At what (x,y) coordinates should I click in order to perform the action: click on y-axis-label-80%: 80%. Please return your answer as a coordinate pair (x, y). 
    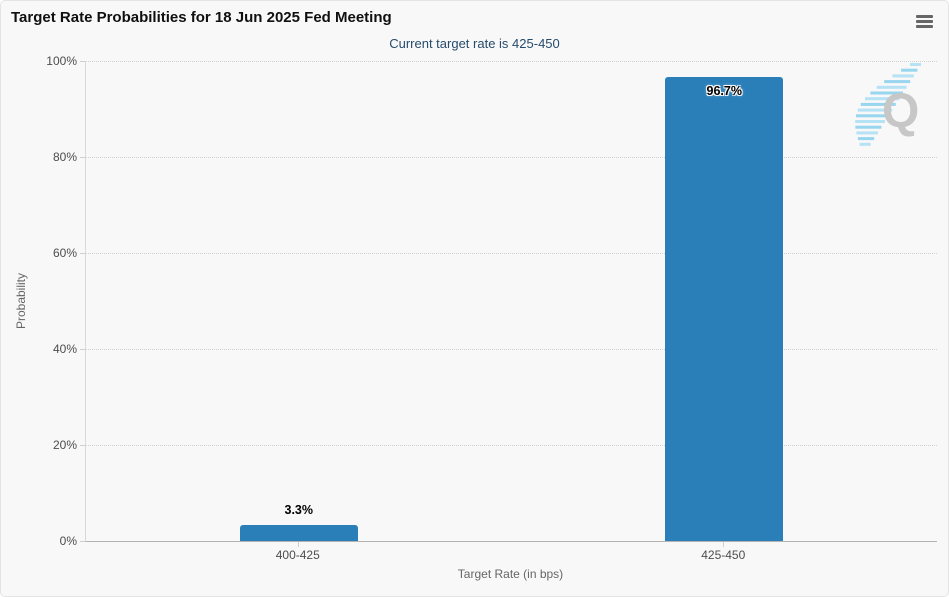
    Looking at the image, I should click on (64, 157).